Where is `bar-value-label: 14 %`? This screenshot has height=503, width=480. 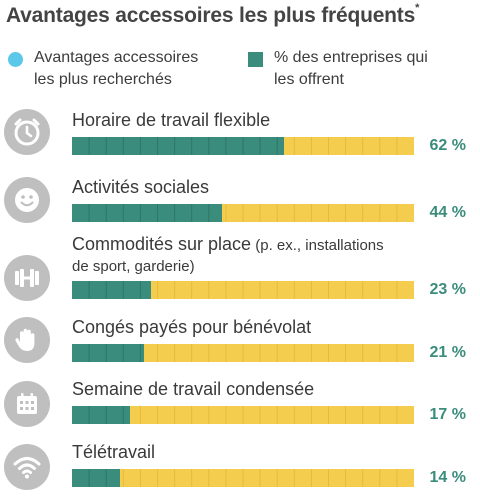 bar-value-label: 14 % is located at coordinates (447, 477).